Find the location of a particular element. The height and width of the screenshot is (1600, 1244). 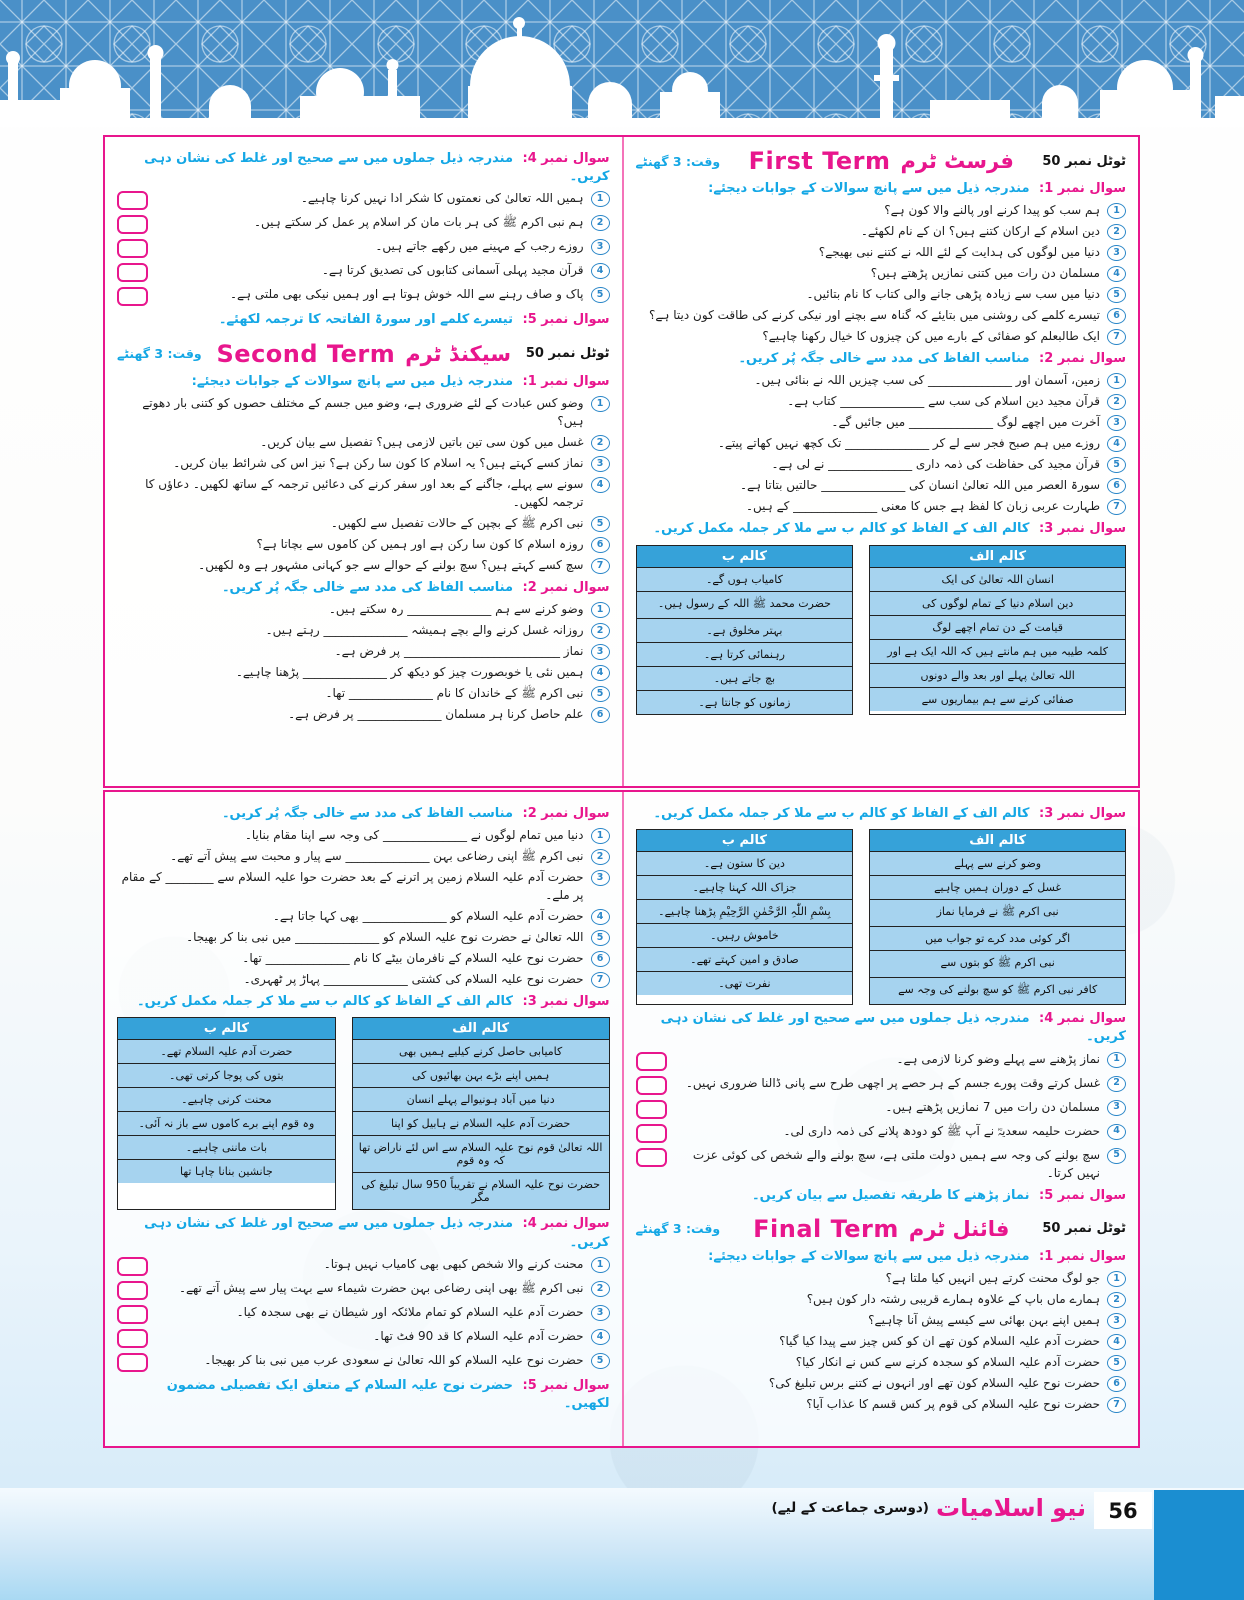

term-title: فائنل ٹرم Final Term is located at coordinates (881, 1229).